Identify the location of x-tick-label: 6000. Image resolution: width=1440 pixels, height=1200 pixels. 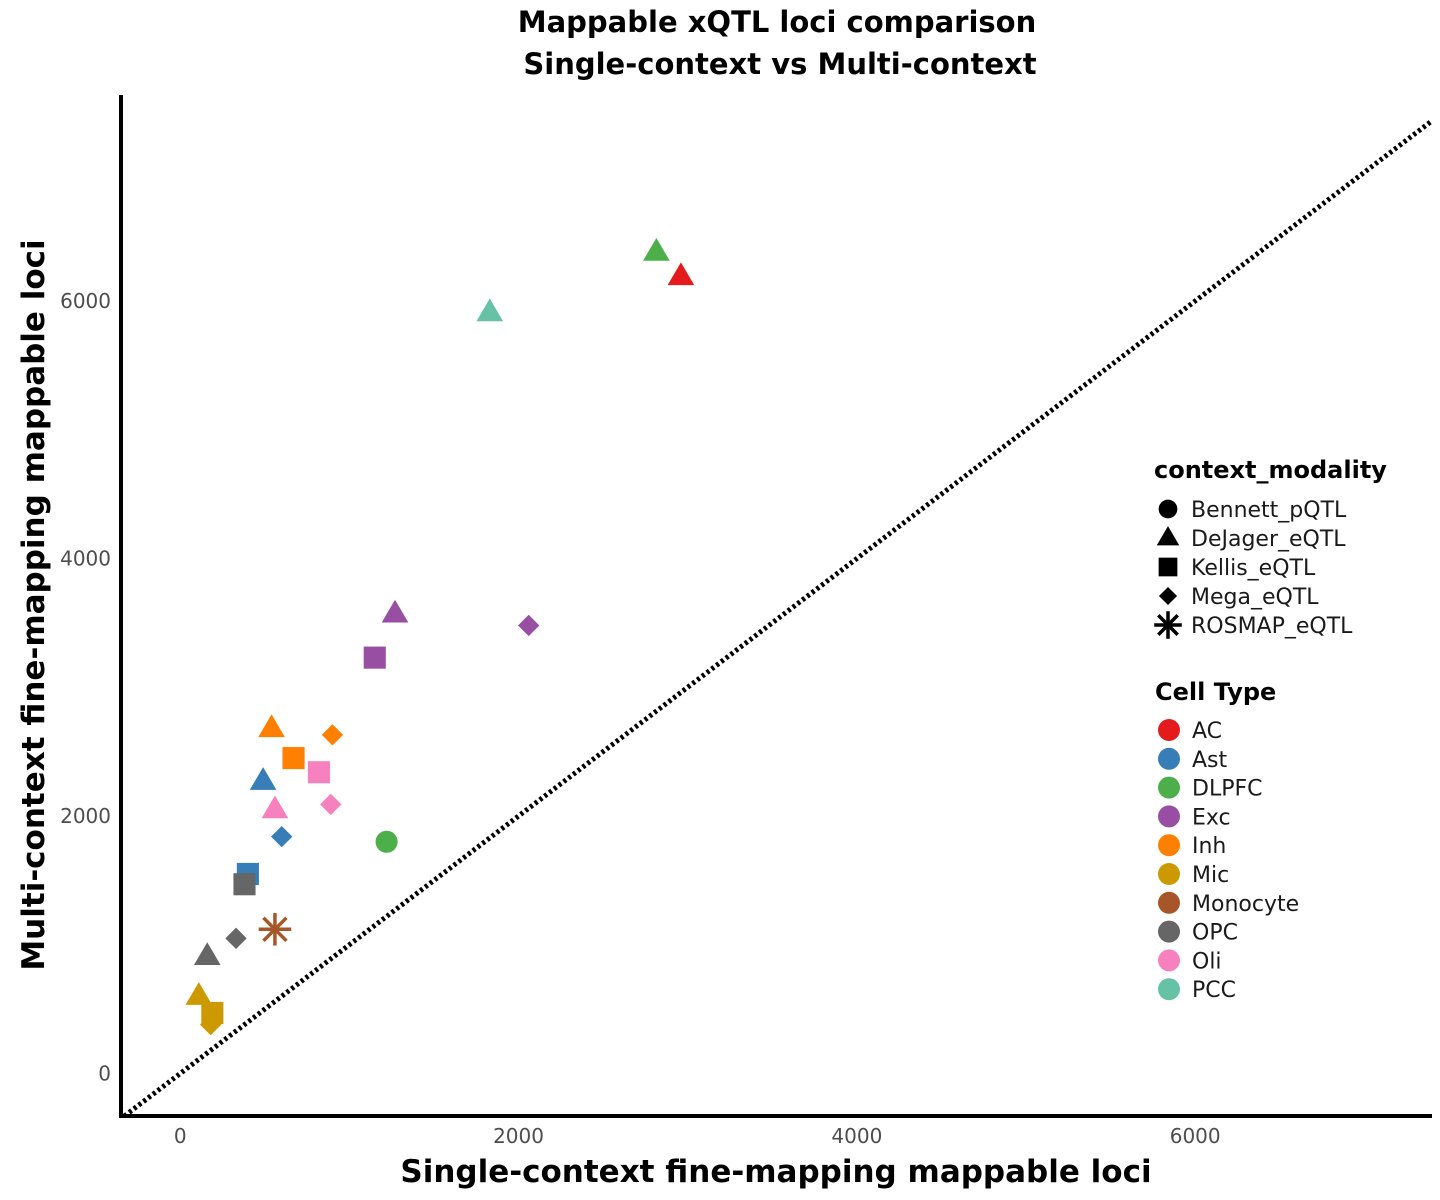
(1195, 1136).